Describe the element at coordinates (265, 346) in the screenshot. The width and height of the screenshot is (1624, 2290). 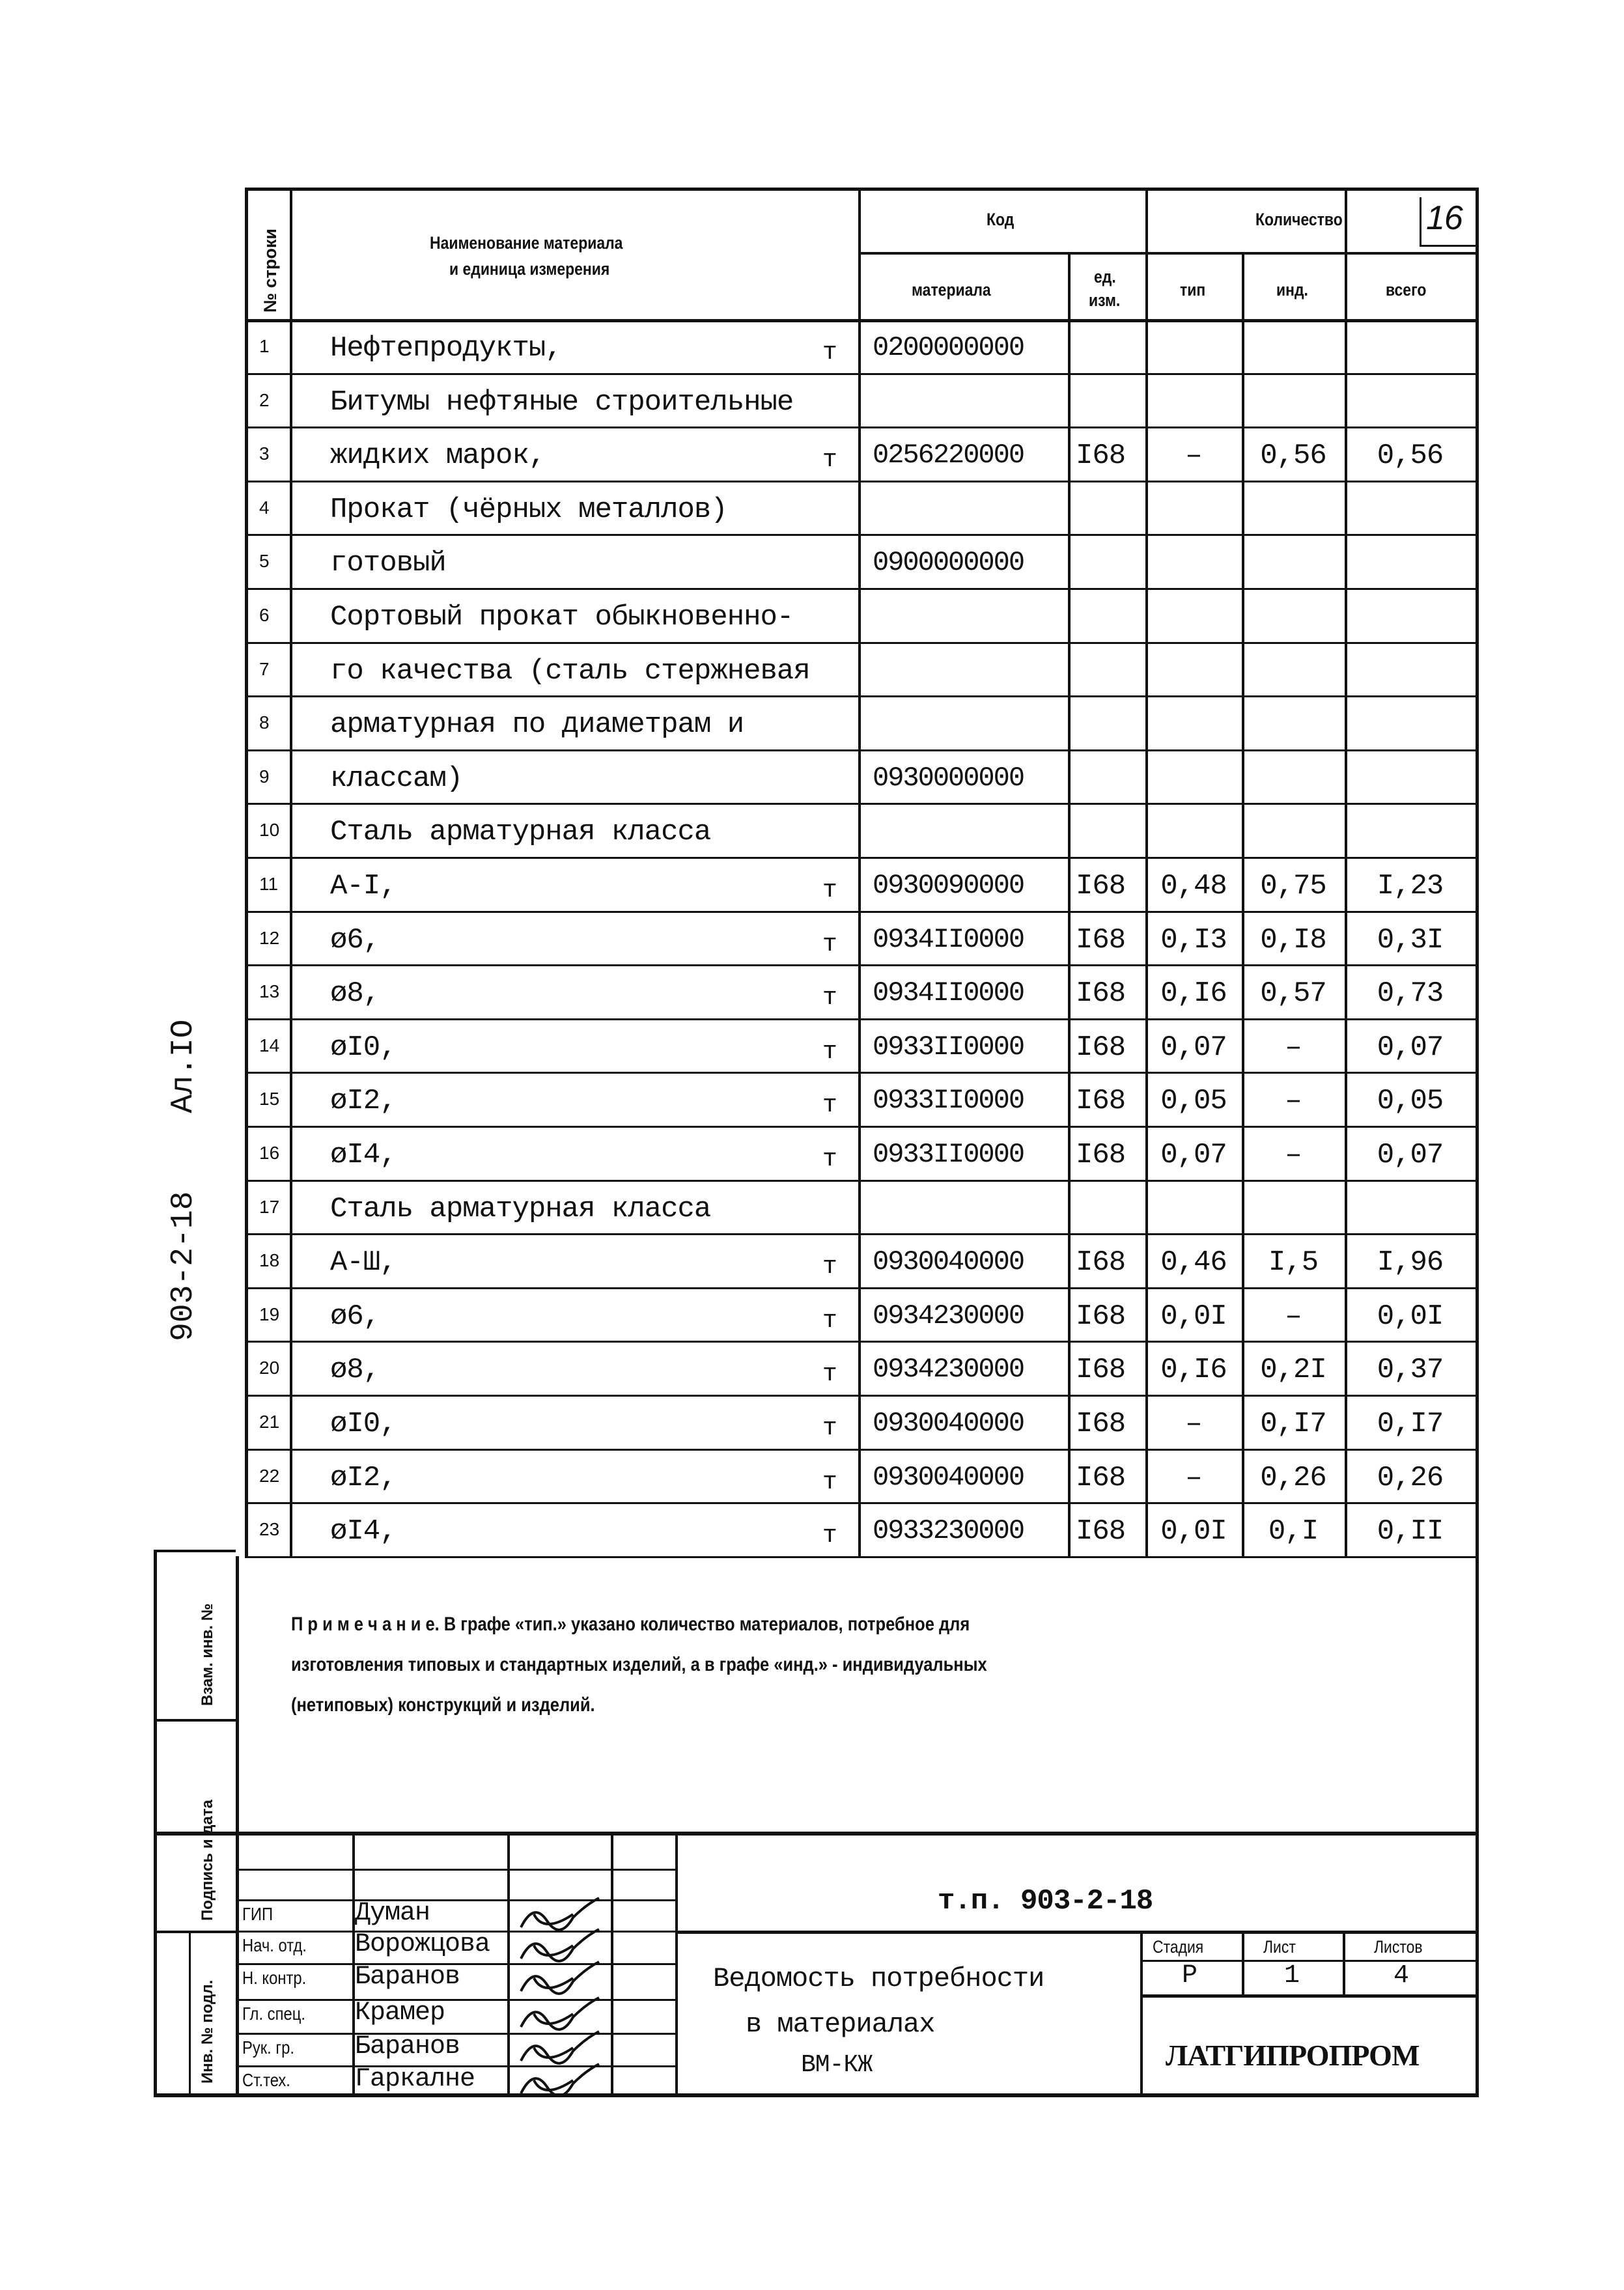
I see `row-number: 1` at that location.